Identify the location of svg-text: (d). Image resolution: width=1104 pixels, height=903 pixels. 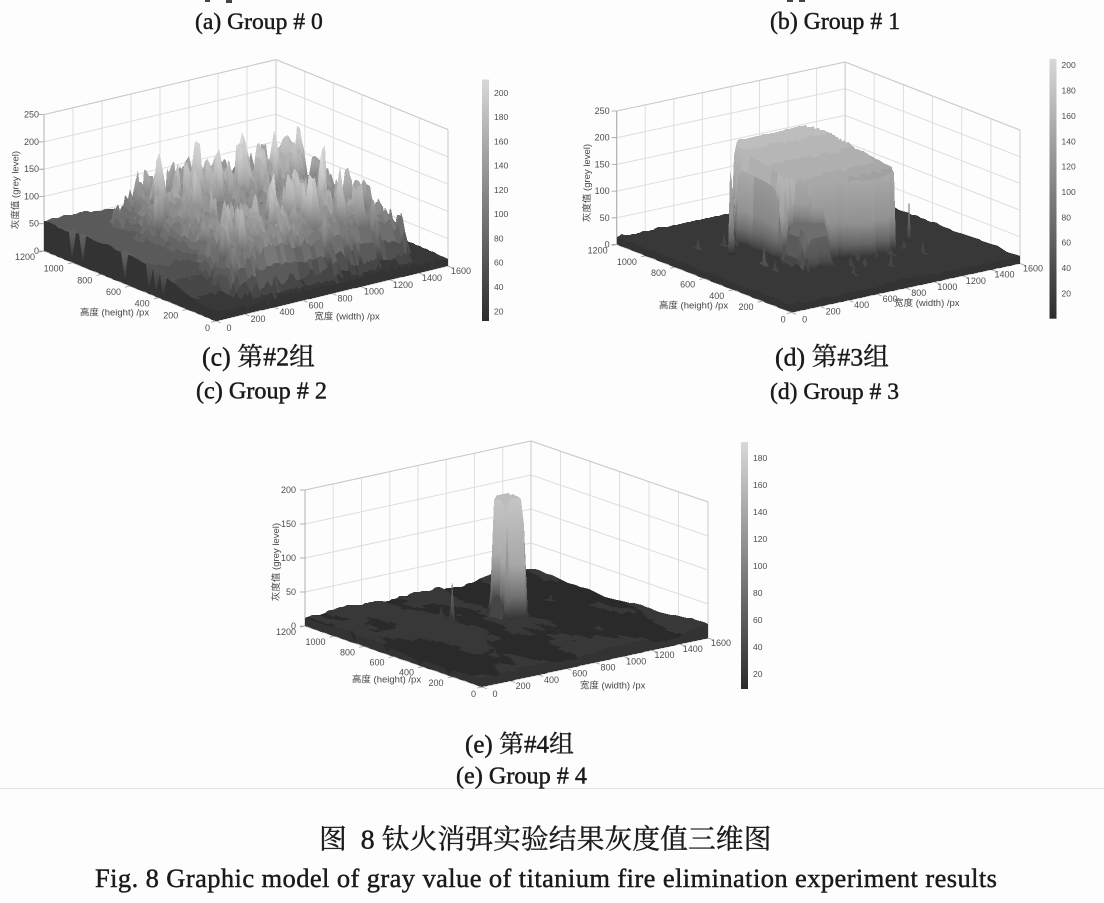
(793, 356).